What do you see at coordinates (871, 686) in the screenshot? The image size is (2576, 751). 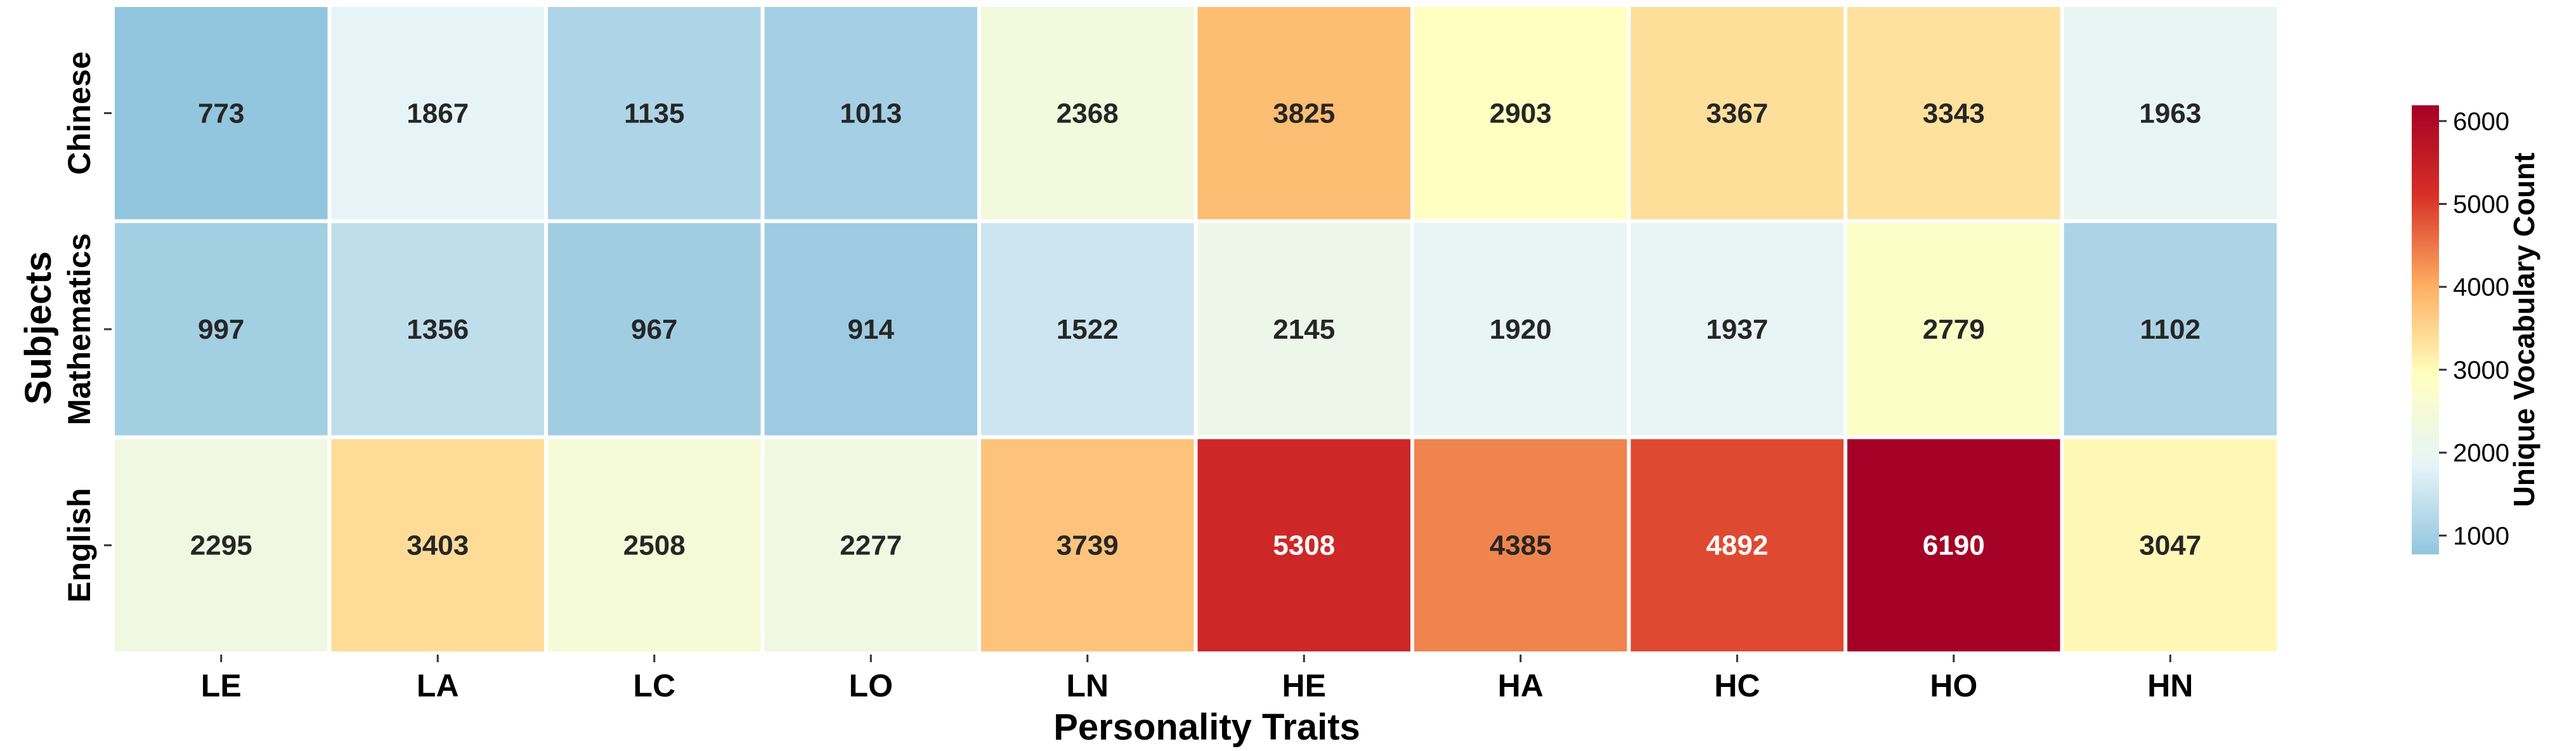 I see `x-tick-label: LO` at bounding box center [871, 686].